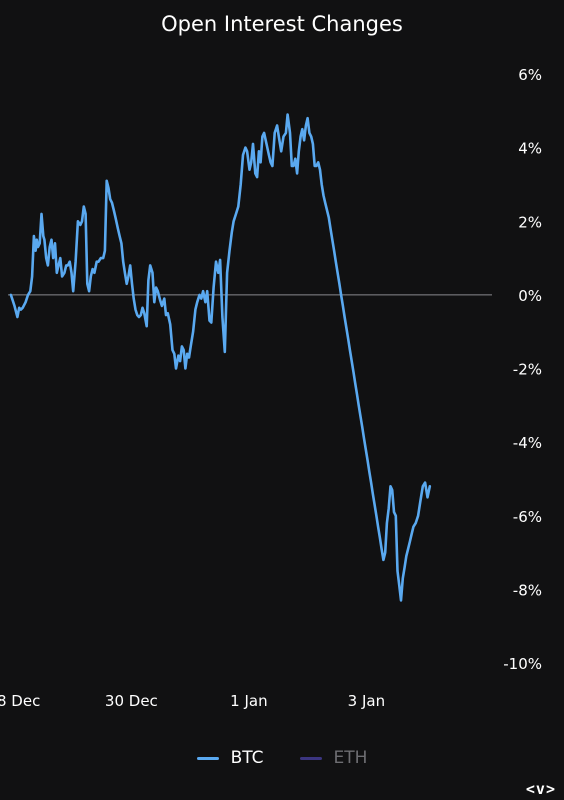  Describe the element at coordinates (530, 296) in the screenshot. I see `y-tick-label: 0%` at that location.